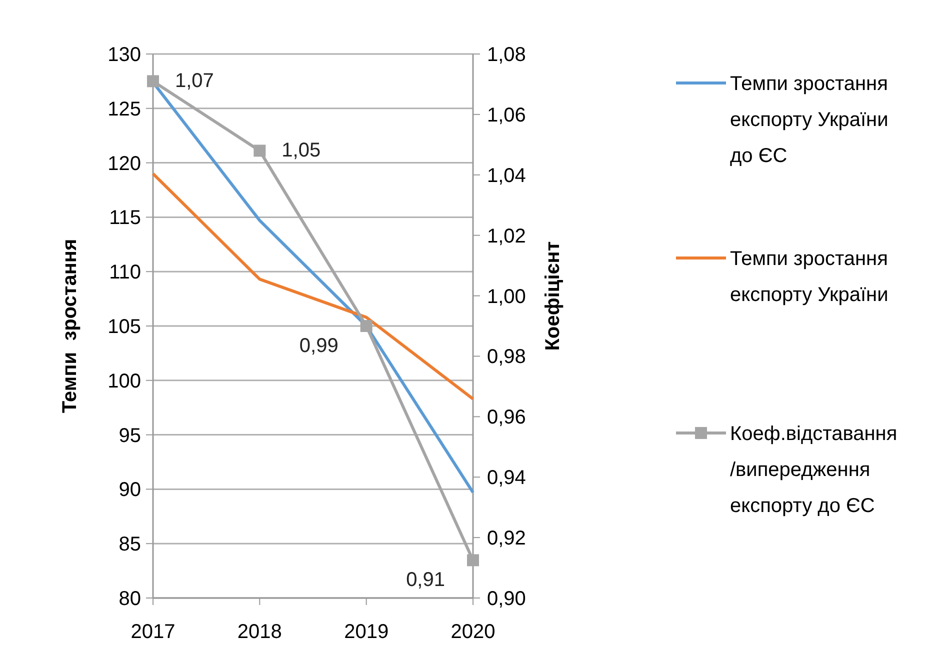 Image resolution: width=933 pixels, height=655 pixels. I want to click on y2-tick-label: 1,02, so click(506, 236).